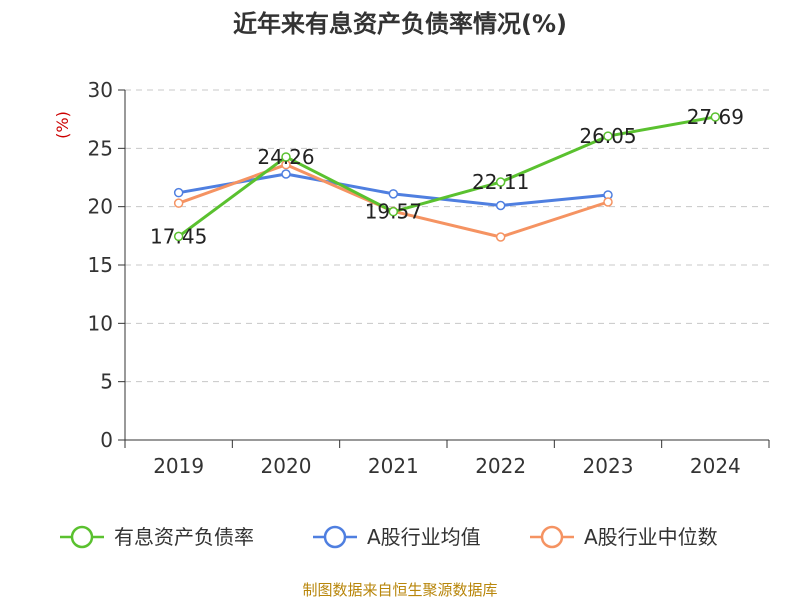 The height and width of the screenshot is (600, 800). What do you see at coordinates (62, 125) in the screenshot?
I see `y-axis-unit: (%)` at bounding box center [62, 125].